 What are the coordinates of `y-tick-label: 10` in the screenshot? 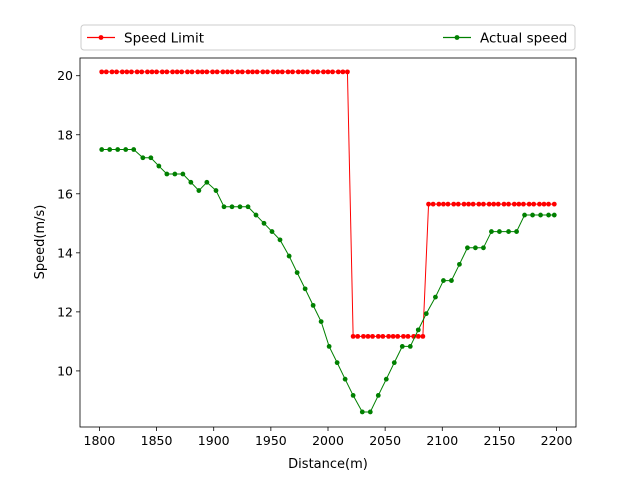 It's located at (65, 370).